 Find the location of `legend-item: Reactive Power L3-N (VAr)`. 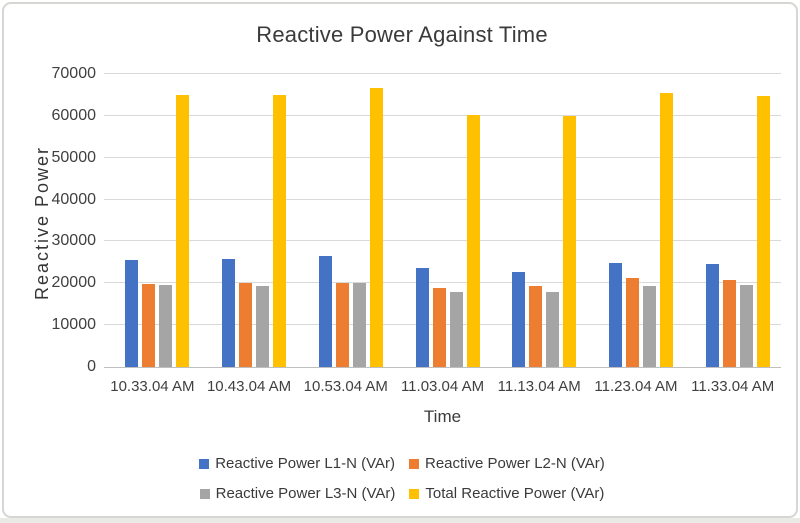

legend-item: Reactive Power L3-N (VAr) is located at coordinates (297, 493).